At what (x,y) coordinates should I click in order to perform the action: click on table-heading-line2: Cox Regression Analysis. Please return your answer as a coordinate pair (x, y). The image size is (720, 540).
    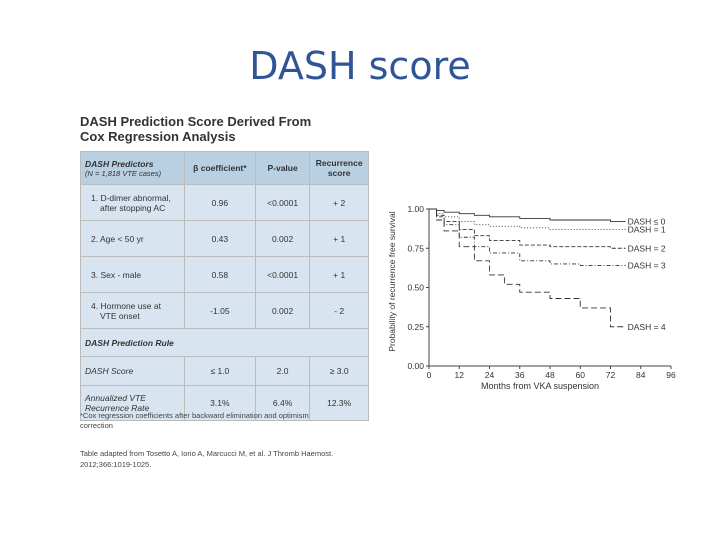
    Looking at the image, I should click on (158, 136).